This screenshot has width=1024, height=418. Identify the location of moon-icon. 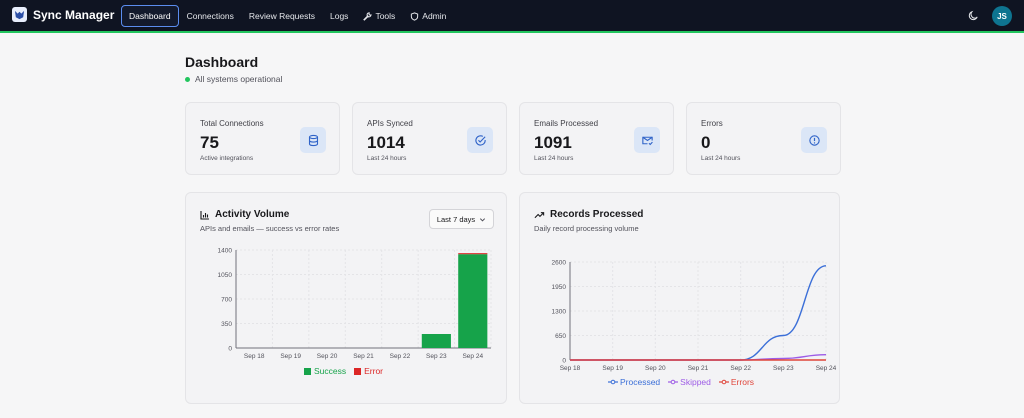
(973, 15).